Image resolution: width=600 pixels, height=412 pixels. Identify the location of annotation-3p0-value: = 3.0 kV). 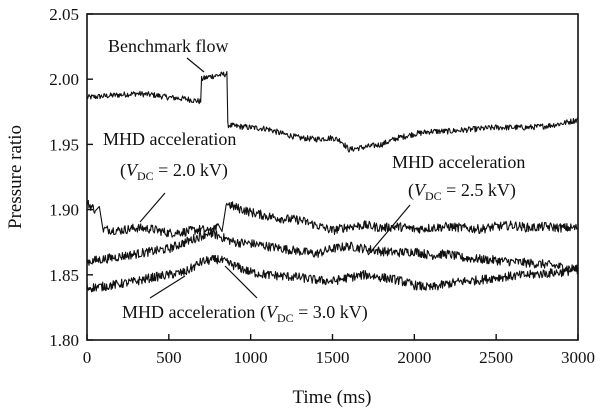
(331, 312).